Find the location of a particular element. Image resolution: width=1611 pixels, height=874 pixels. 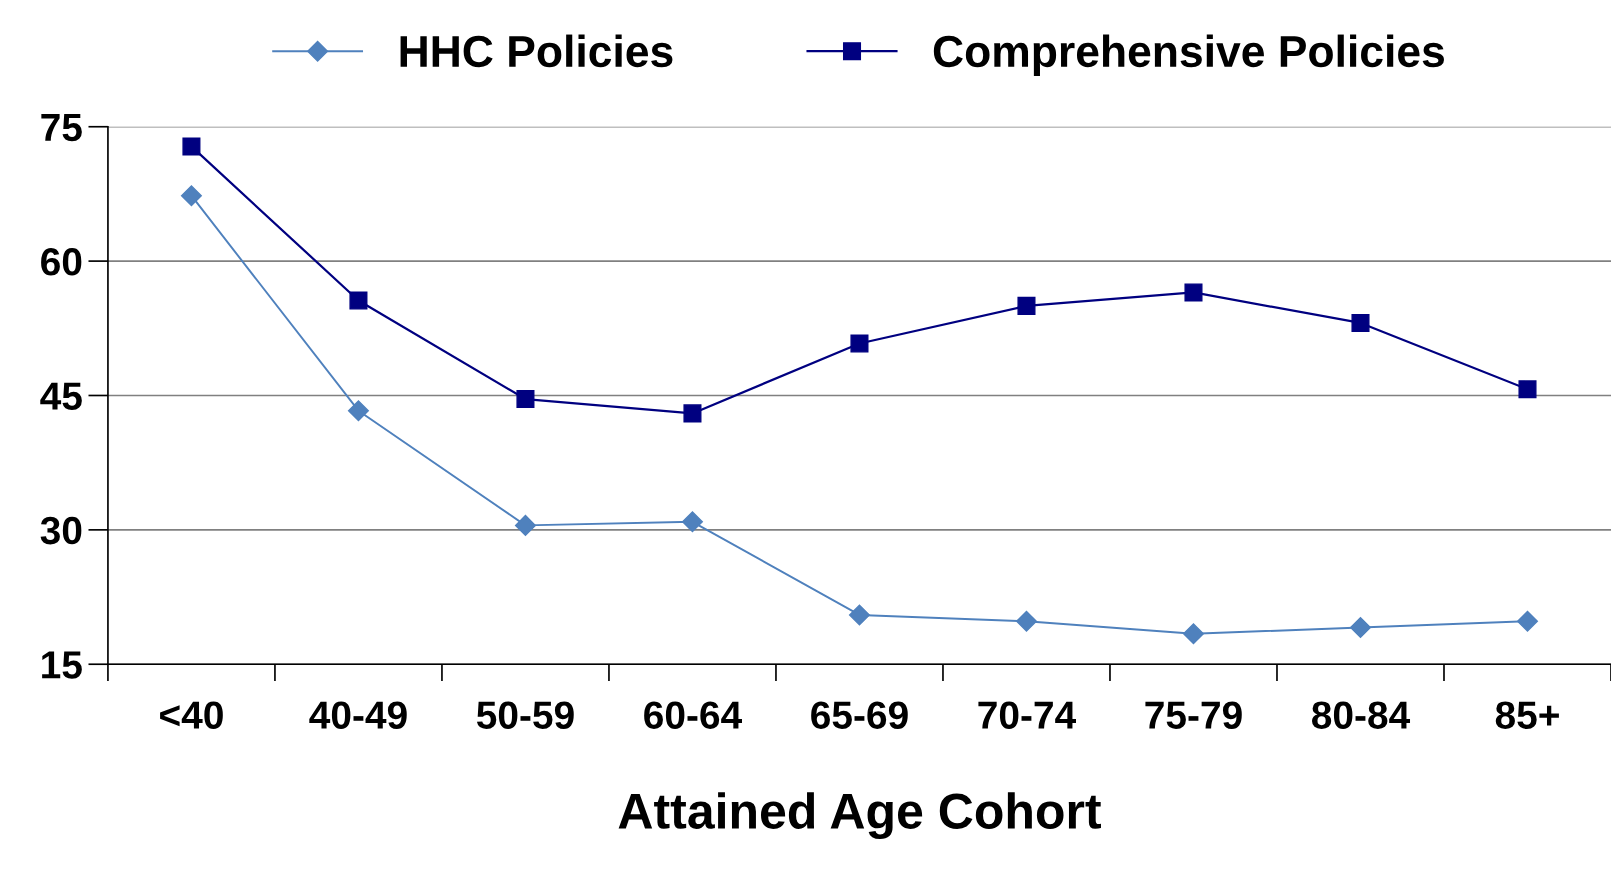

x-axis-title: Attained Age Cohort is located at coordinates (859, 815).